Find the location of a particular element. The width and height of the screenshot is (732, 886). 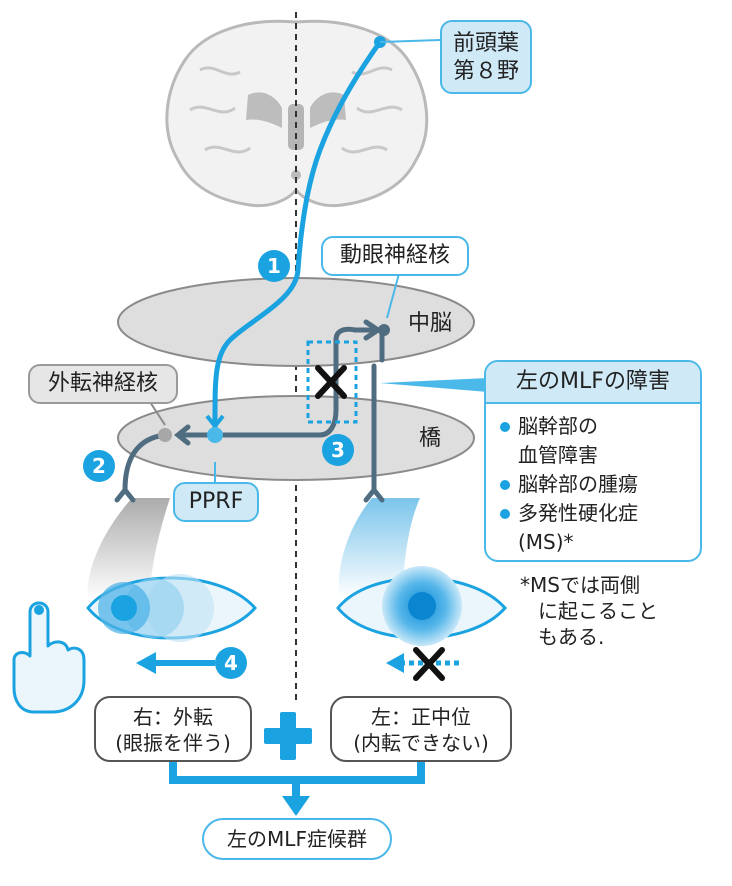

cause-item: 脳幹部の腫瘍 is located at coordinates (595, 484).